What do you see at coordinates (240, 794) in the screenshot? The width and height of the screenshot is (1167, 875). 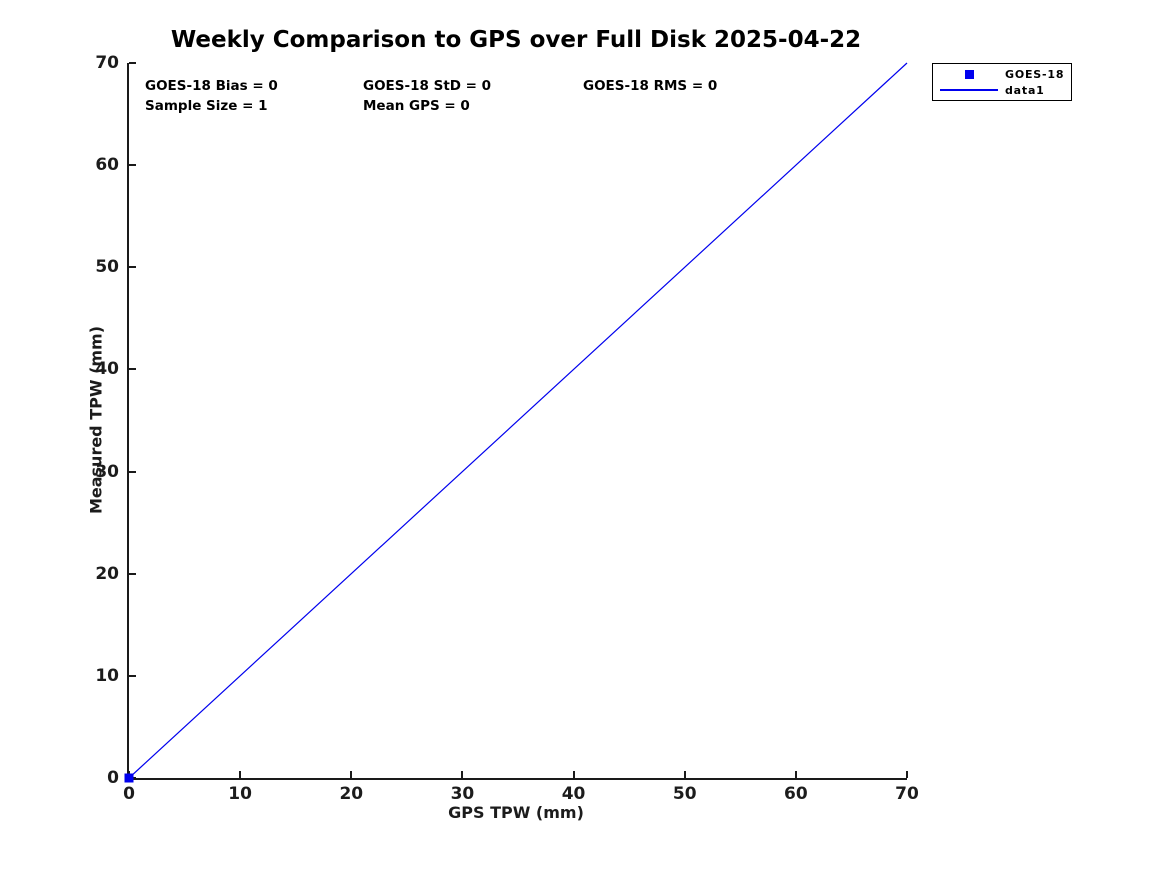 I see `x-tick-label: 10` at bounding box center [240, 794].